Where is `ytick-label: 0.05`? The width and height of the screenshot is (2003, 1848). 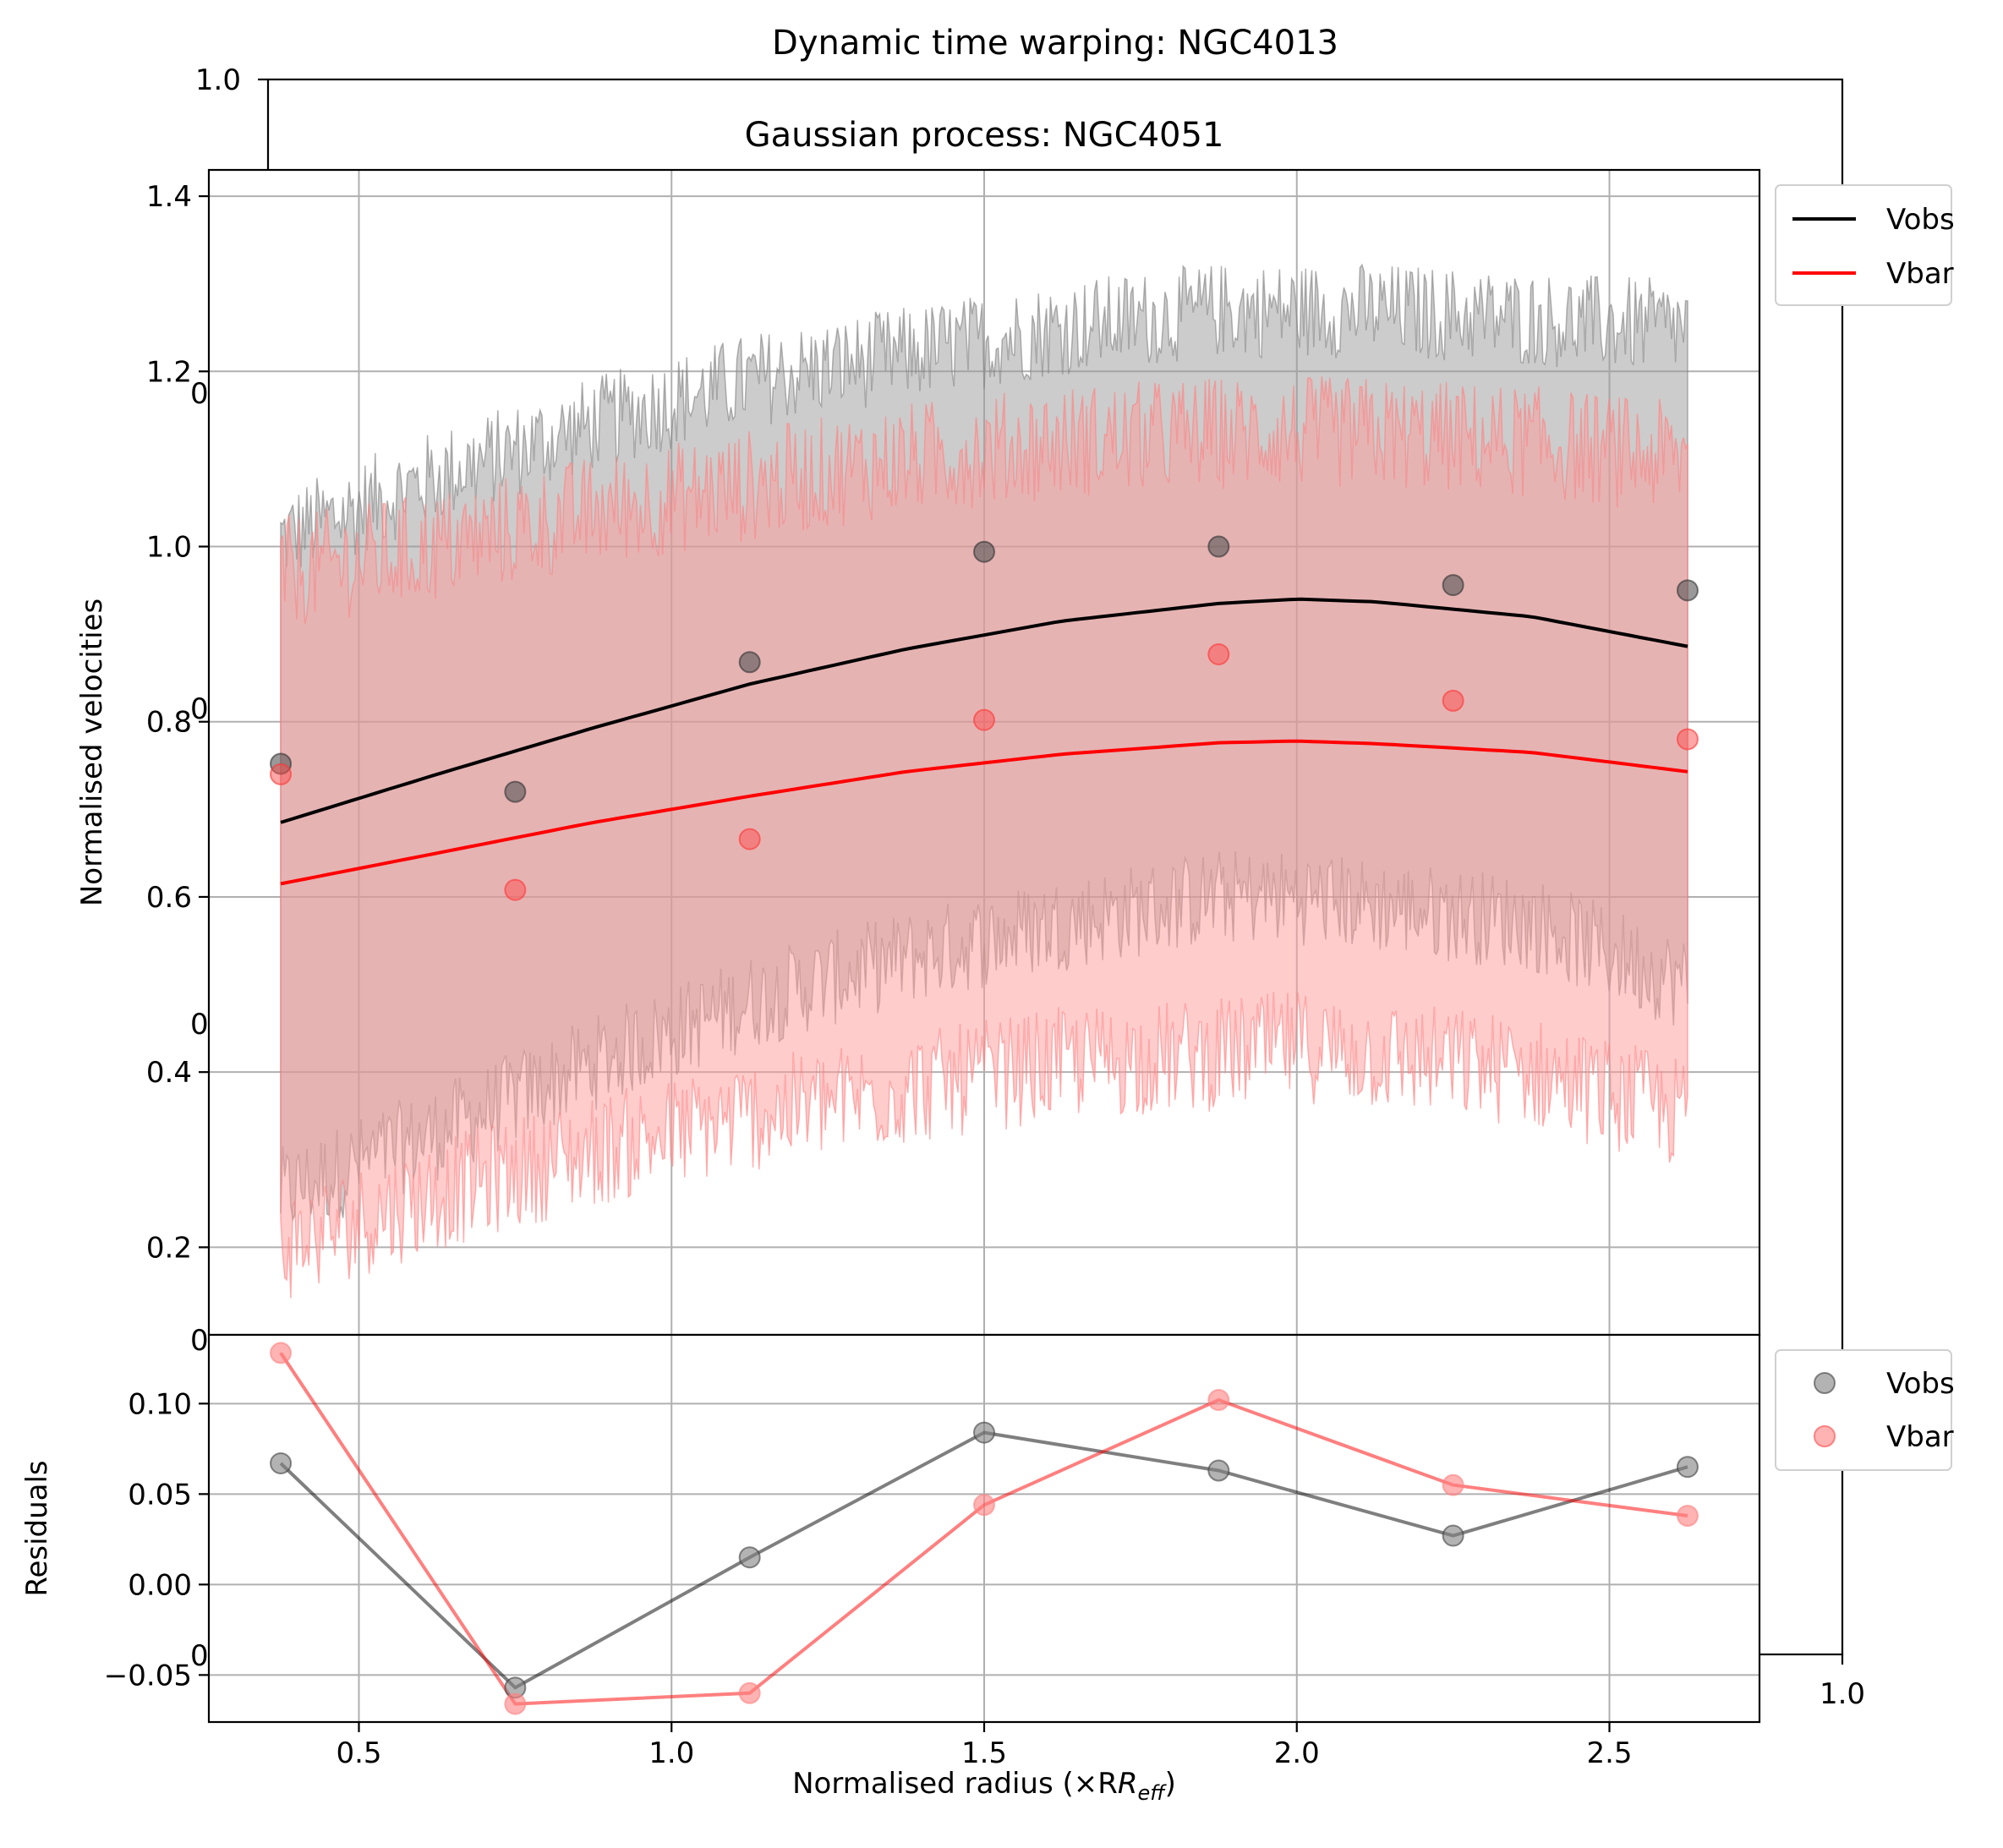
ytick-label: 0.05 is located at coordinates (160, 1495).